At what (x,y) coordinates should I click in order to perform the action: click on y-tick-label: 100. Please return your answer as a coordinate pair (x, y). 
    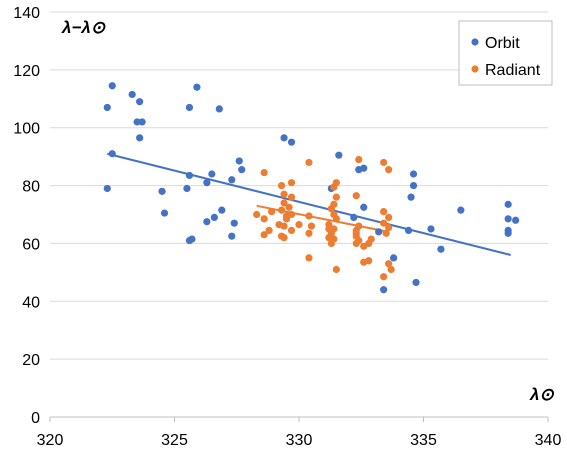
    Looking at the image, I should click on (26, 129).